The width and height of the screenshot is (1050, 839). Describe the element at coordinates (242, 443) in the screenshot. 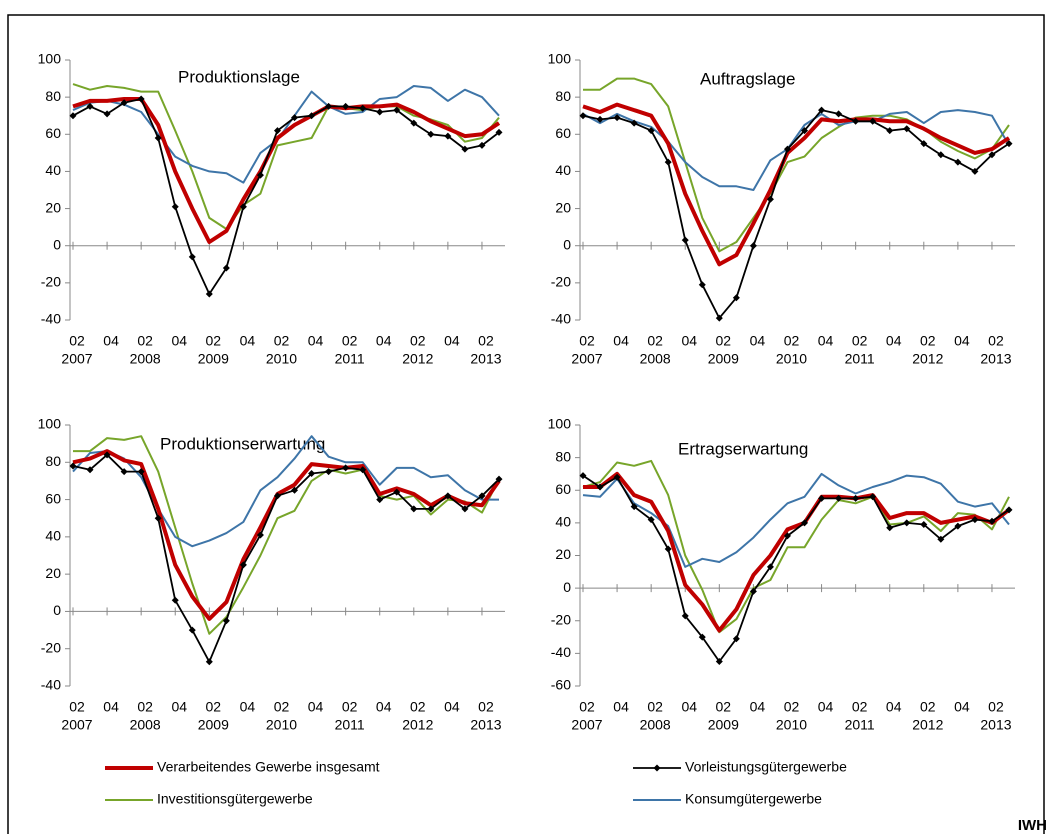

I see `panel-title: Produktionserwartung` at that location.